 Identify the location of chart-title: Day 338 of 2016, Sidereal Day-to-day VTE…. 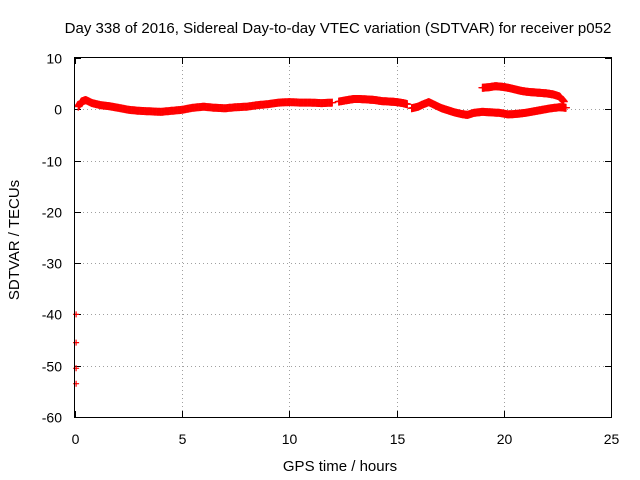
(338, 28).